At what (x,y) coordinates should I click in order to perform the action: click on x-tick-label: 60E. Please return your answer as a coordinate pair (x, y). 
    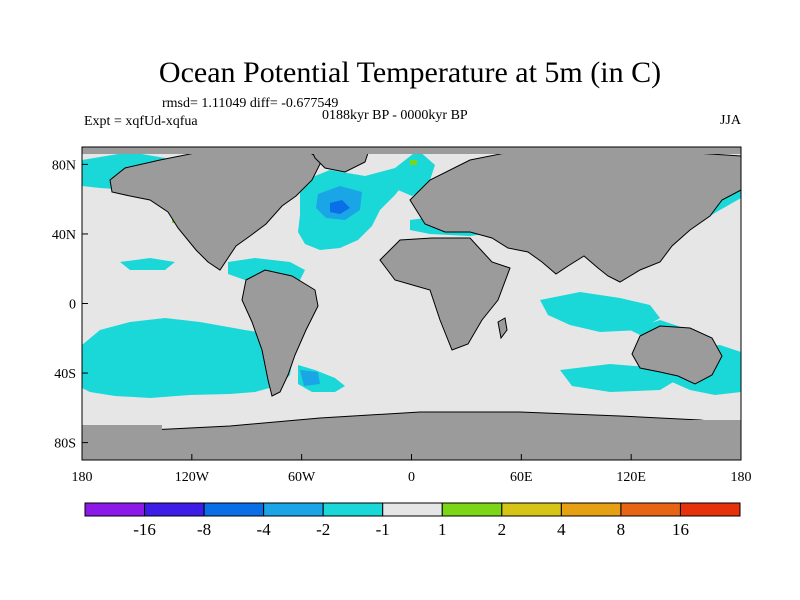
    Looking at the image, I should click on (521, 477).